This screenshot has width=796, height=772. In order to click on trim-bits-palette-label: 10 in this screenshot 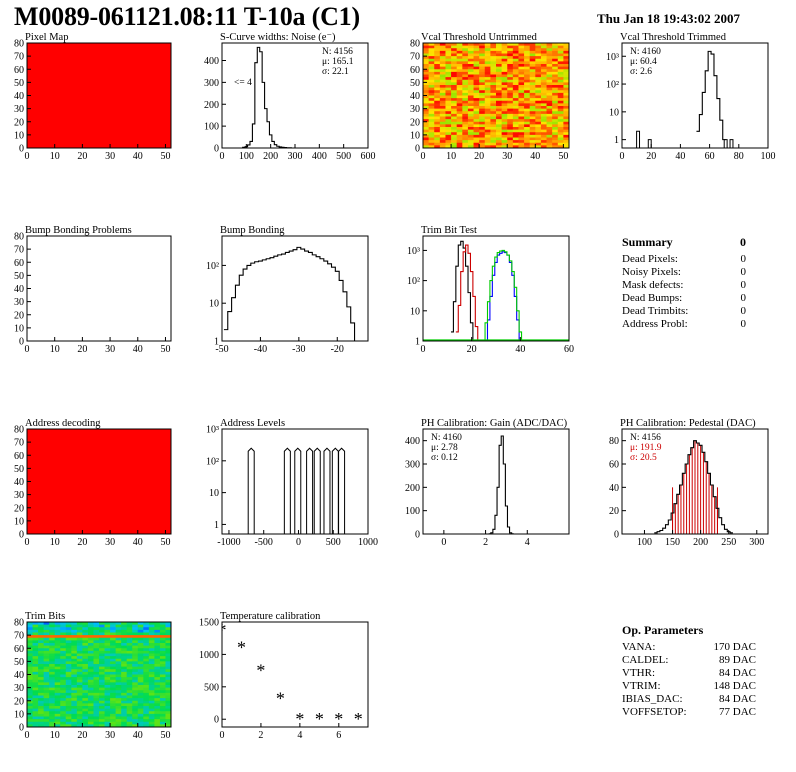, I will do `click(188, 663)`.